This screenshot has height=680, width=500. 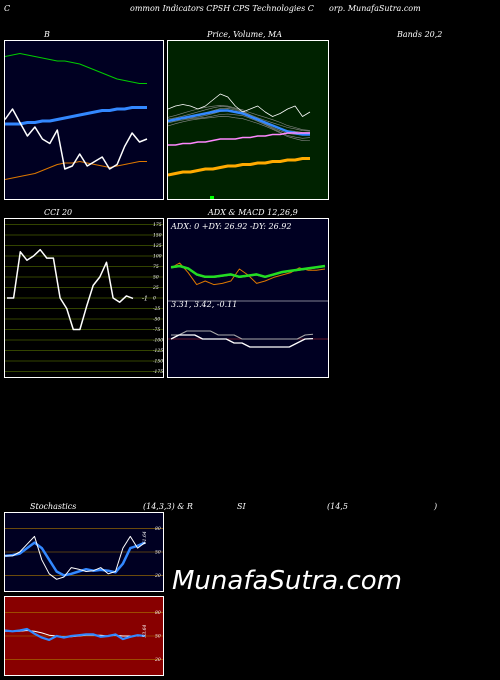 What do you see at coordinates (157, 660) in the screenshot?
I see `rsi-tick-label: 20` at bounding box center [157, 660].